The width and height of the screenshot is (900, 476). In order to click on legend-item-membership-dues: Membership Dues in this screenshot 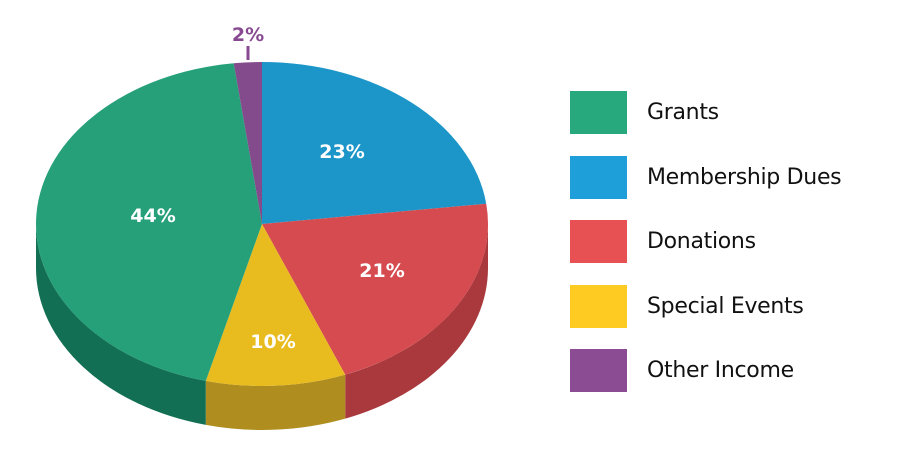, I will do `click(706, 177)`.